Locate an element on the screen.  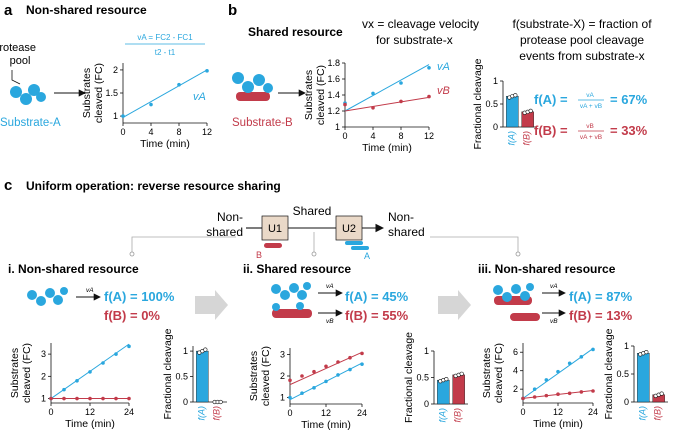
subpanel-iii-vb: vB is located at coordinates (554, 321).